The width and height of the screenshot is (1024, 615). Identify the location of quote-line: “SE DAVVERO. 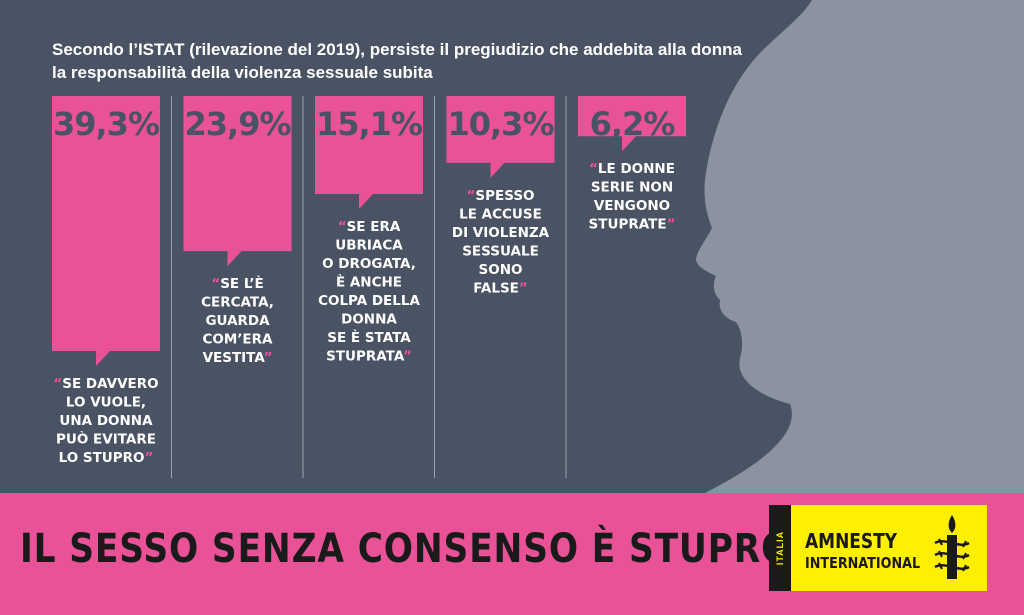
(105, 384).